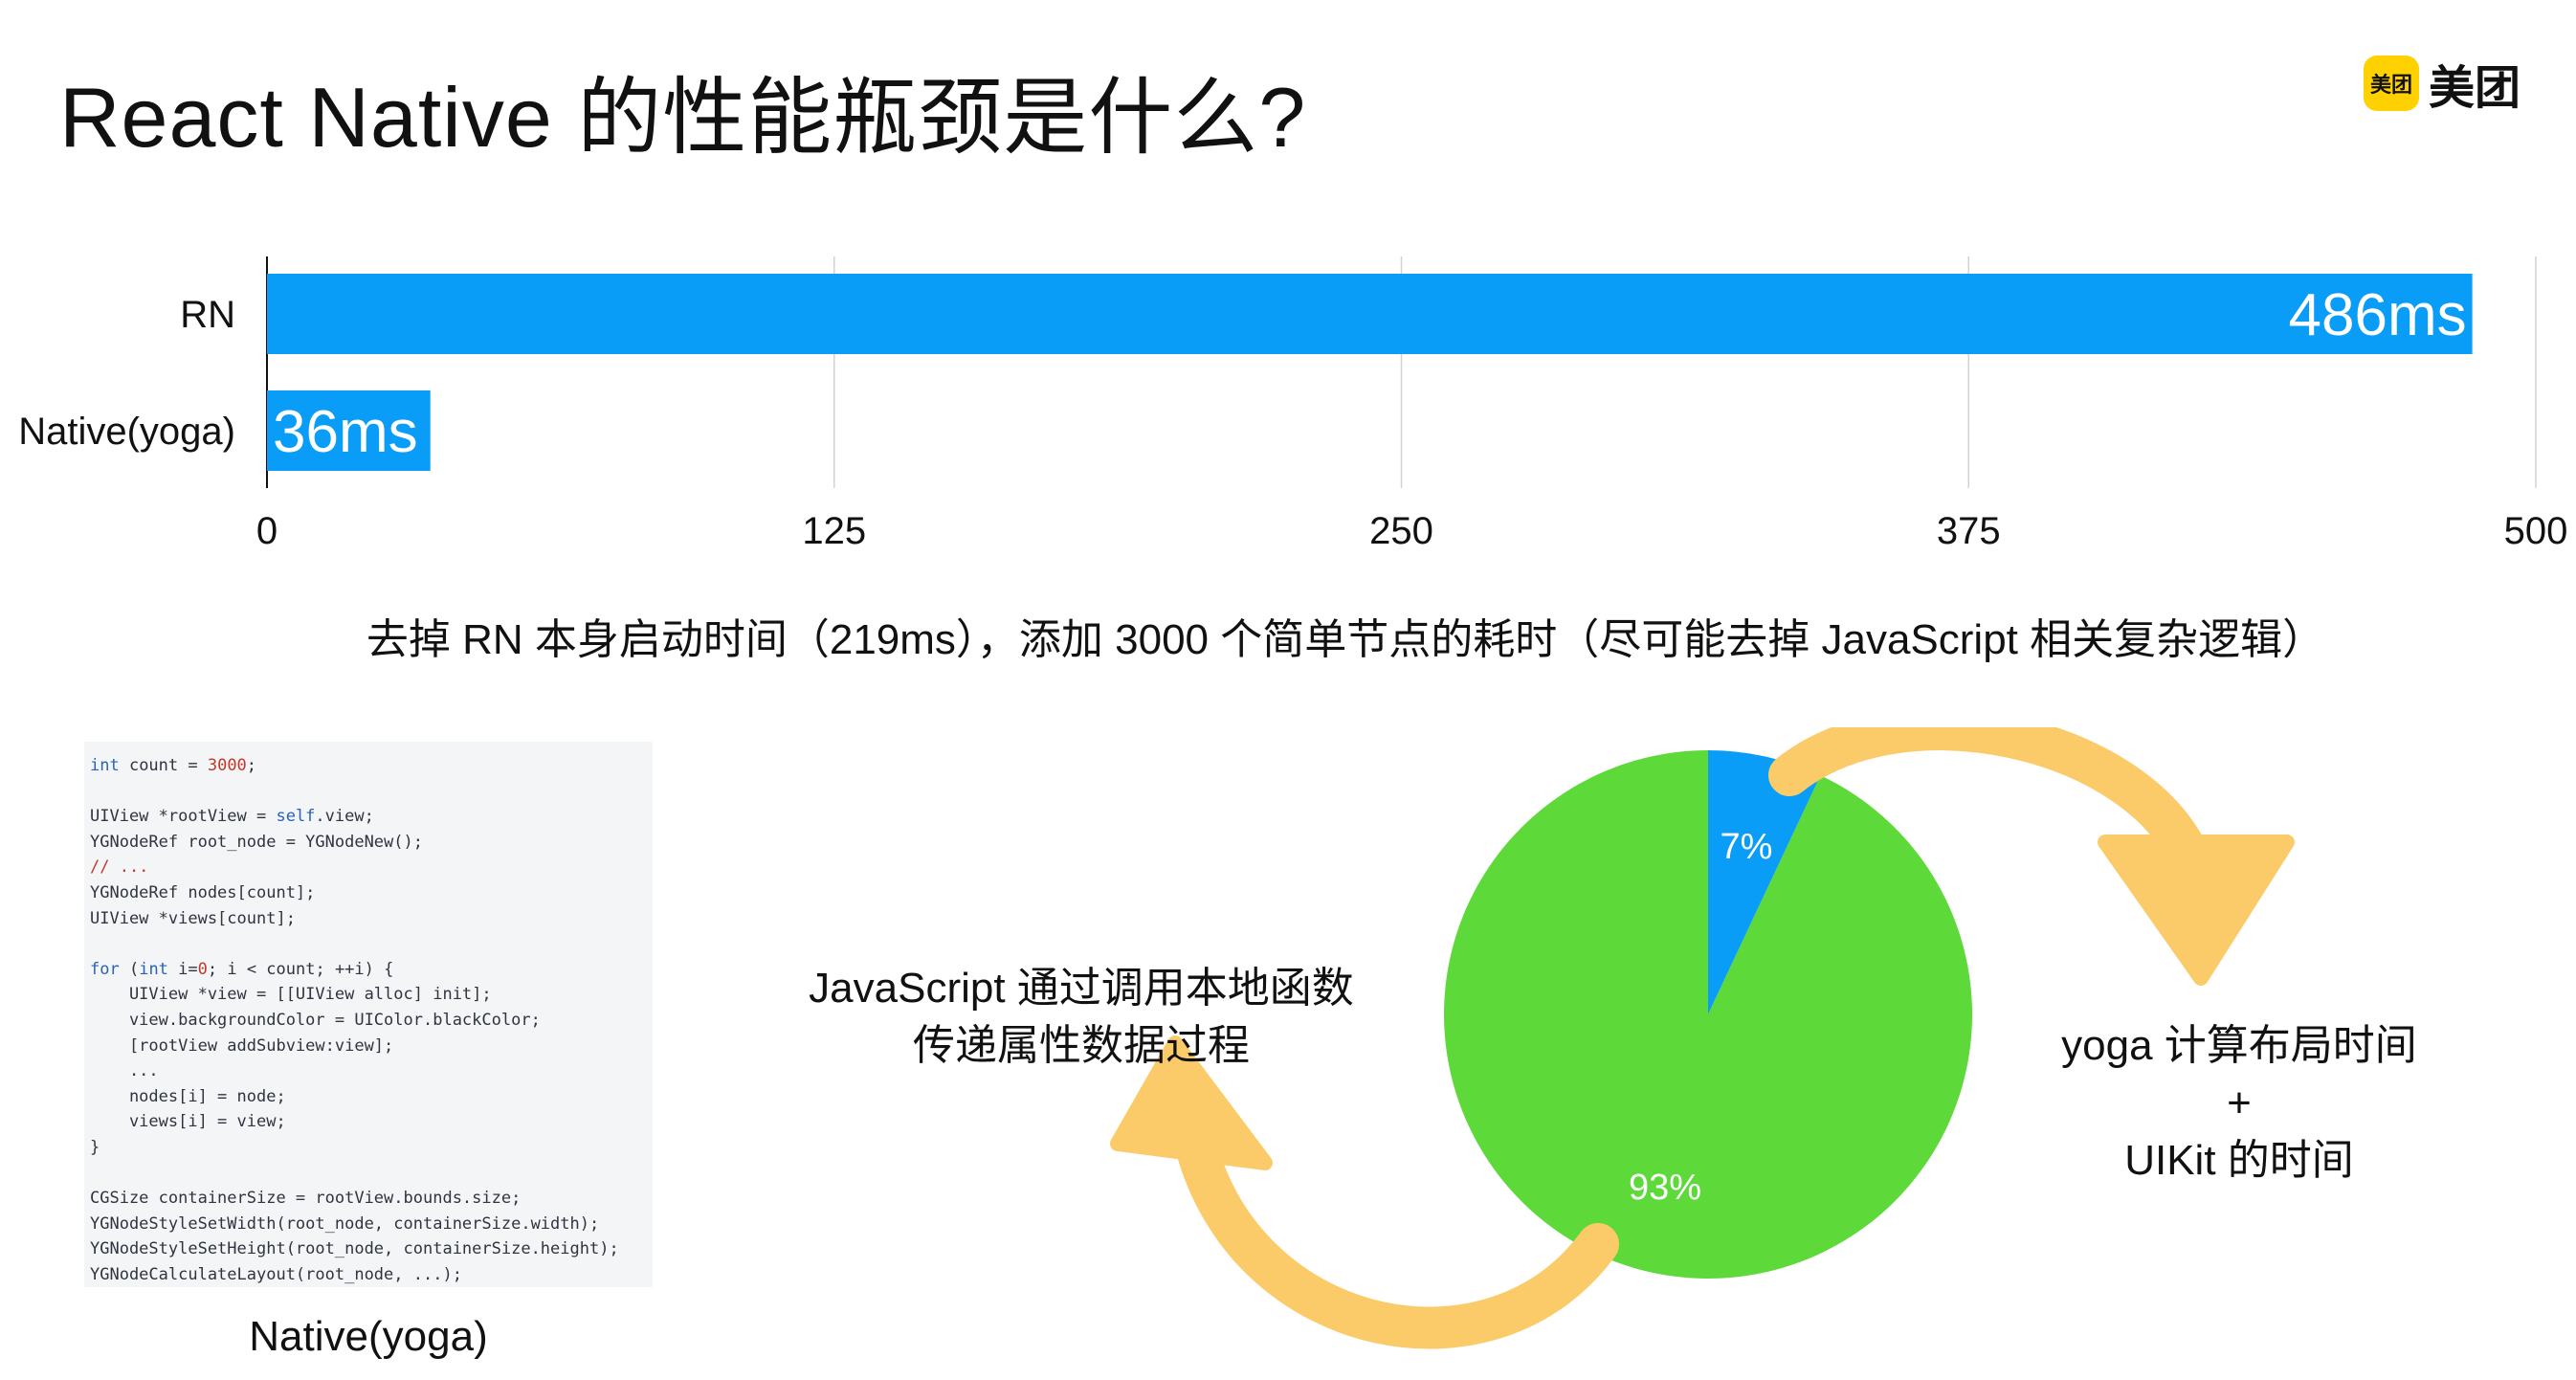 The image size is (2576, 1380). What do you see at coordinates (683, 118) in the screenshot?
I see `slide-title: React Native 的性能瓶颈是什么?` at bounding box center [683, 118].